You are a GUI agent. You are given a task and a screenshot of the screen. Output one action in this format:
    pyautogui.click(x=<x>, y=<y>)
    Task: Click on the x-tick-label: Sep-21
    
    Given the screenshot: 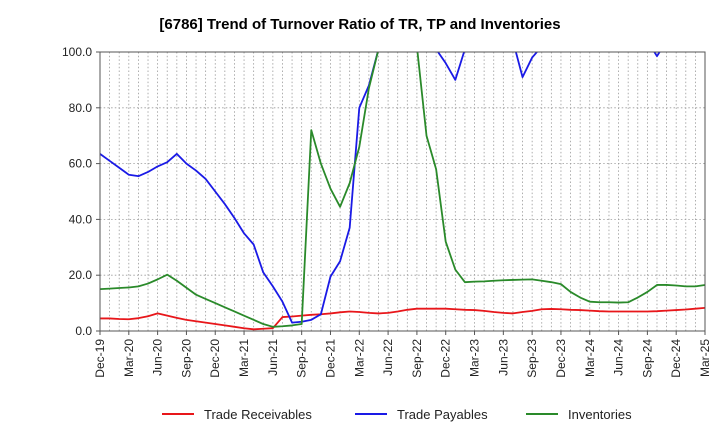 What is the action you would take?
    pyautogui.click(x=302, y=358)
    